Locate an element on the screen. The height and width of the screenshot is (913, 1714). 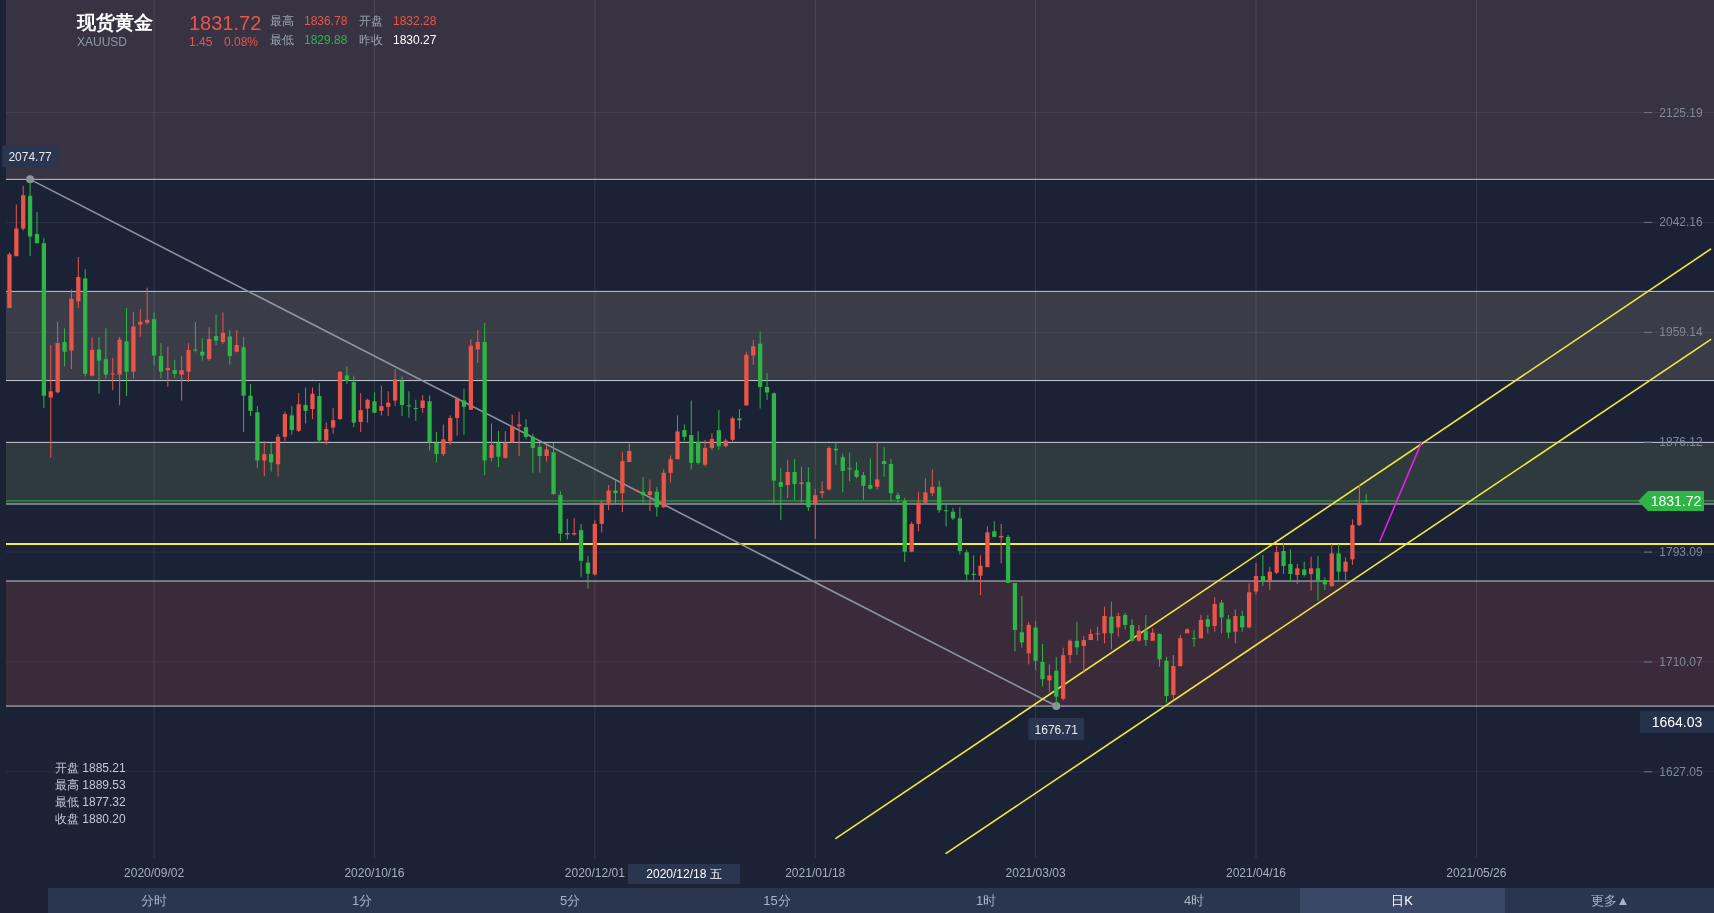
point-label: 1676.71 is located at coordinates (1056, 729).